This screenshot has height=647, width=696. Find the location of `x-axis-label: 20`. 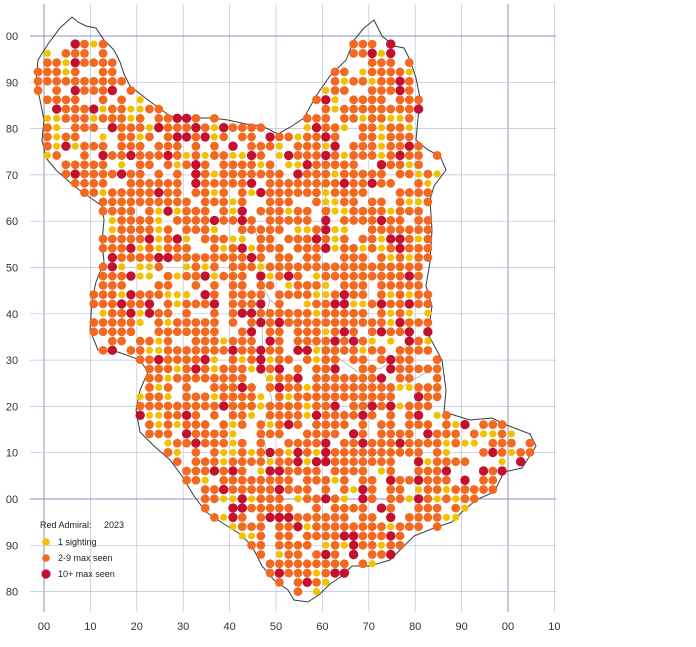

x-axis-label: 20 is located at coordinates (137, 627).